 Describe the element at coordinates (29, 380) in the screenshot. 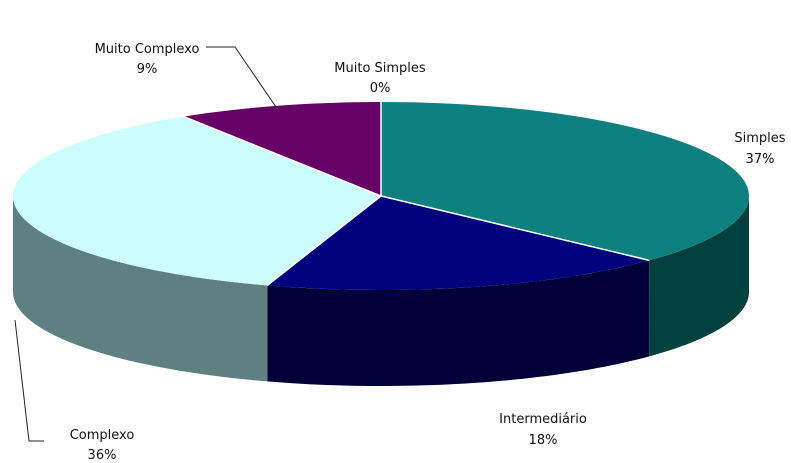

I see `leader-complexo` at that location.